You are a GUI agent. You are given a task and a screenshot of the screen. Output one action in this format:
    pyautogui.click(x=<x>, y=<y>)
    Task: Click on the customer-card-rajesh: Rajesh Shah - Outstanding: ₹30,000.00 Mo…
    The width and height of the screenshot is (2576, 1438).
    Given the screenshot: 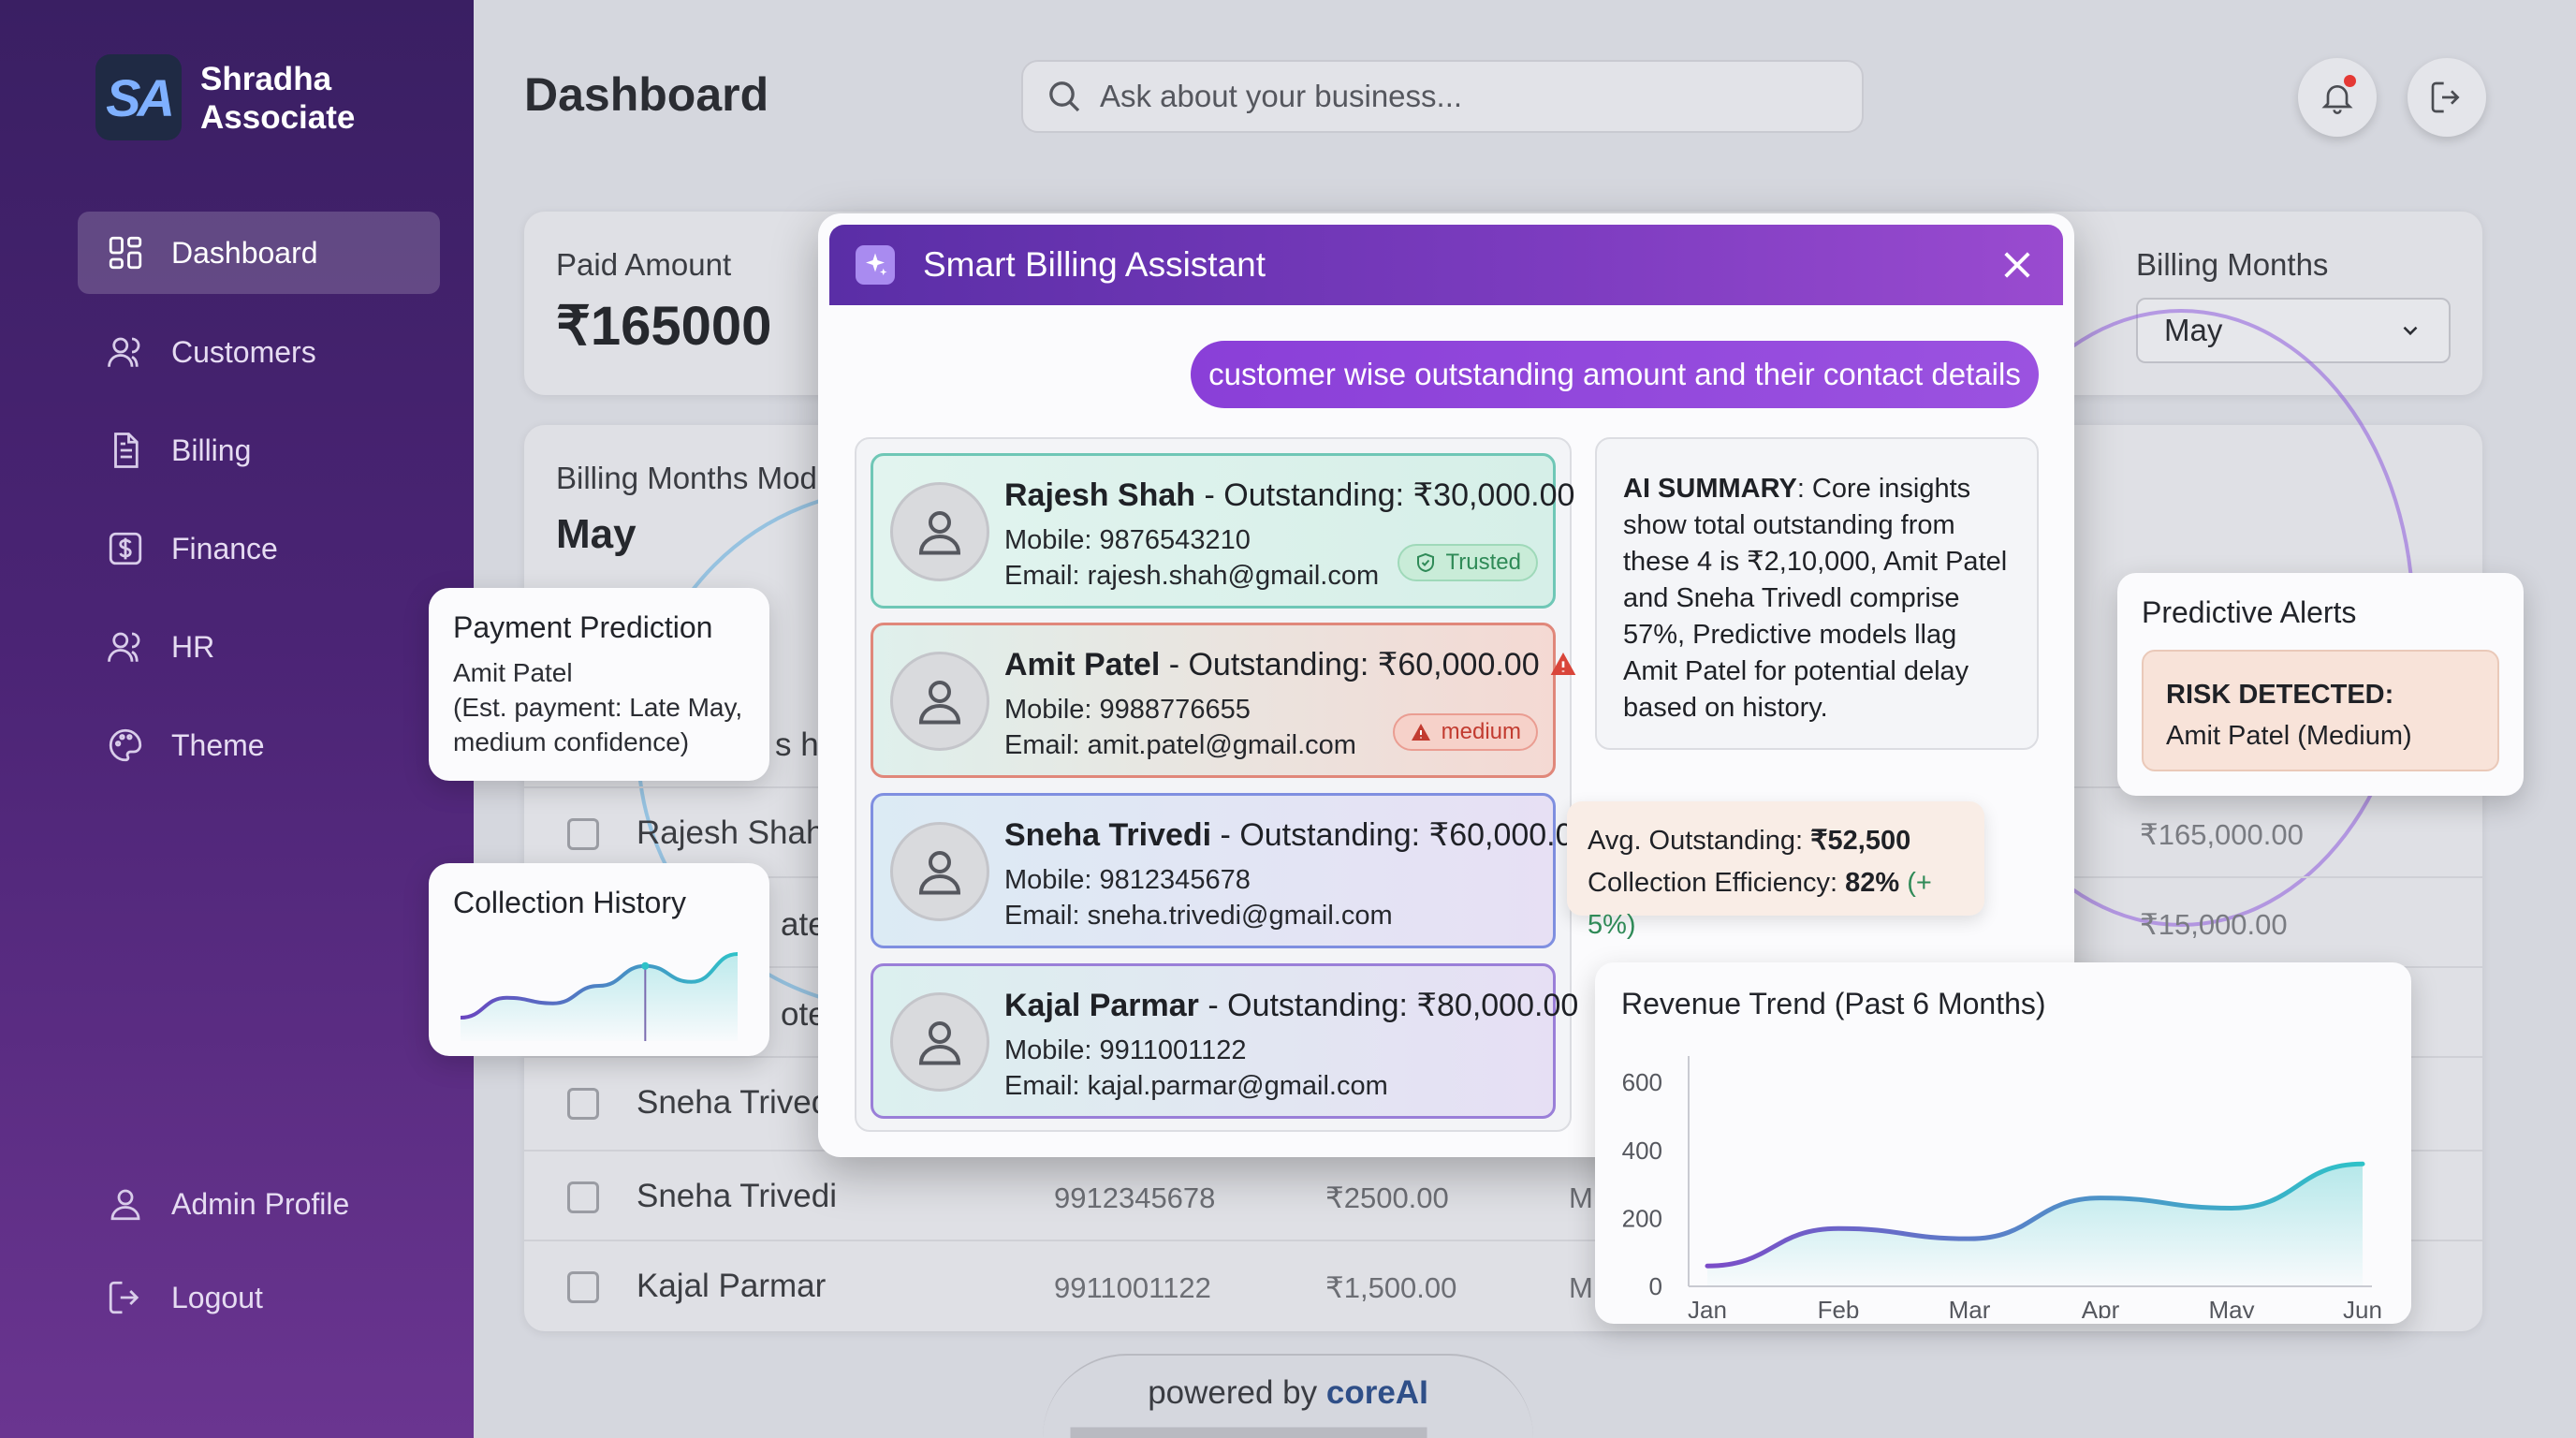 What is the action you would take?
    pyautogui.click(x=1222, y=531)
    